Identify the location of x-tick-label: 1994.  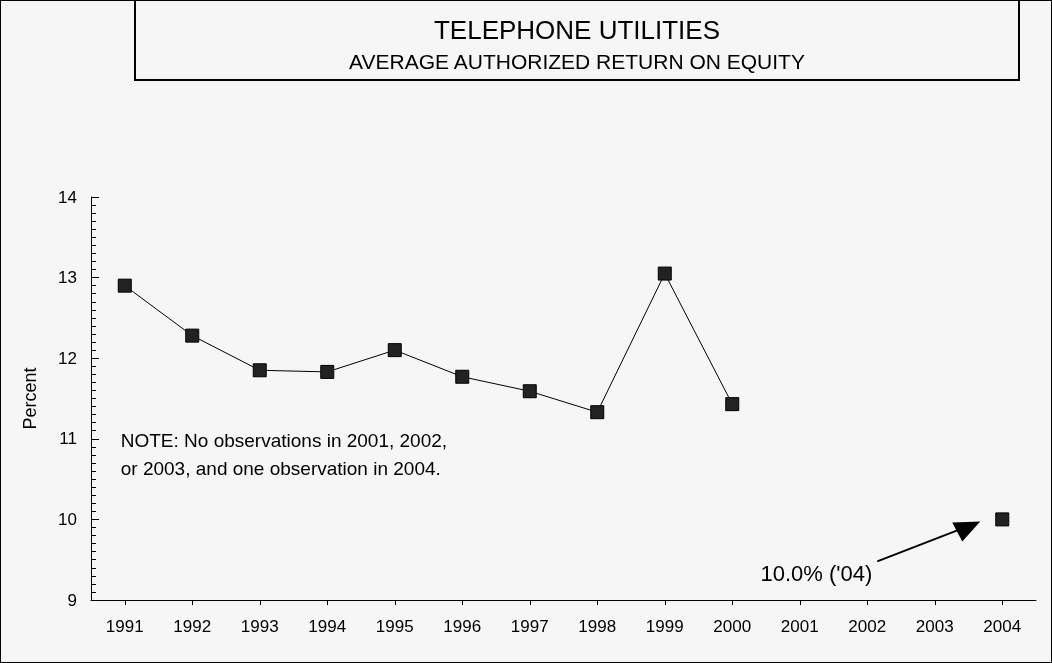
(327, 626).